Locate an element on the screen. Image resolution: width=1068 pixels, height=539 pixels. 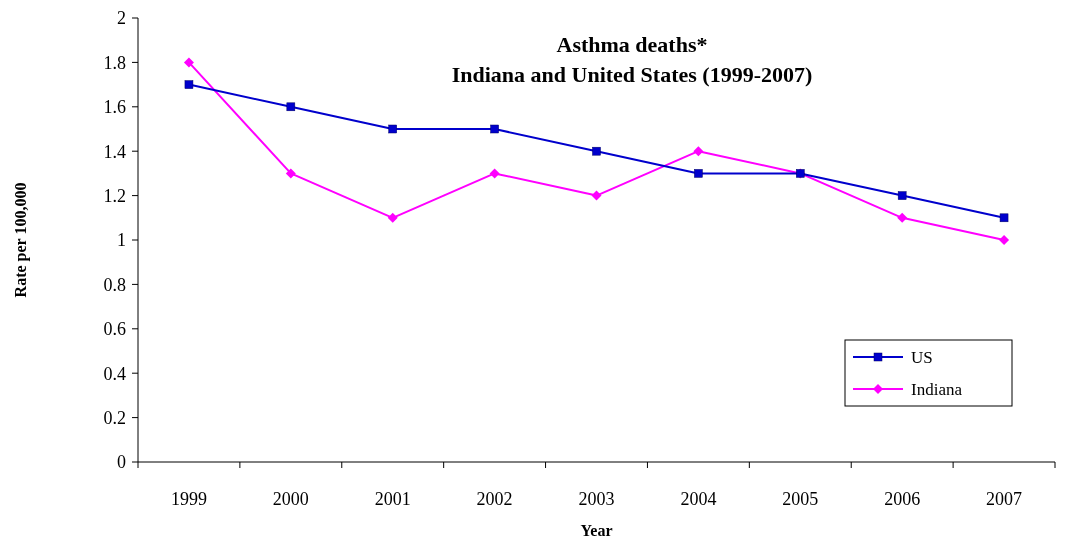
legend-label: Indiana is located at coordinates (937, 389).